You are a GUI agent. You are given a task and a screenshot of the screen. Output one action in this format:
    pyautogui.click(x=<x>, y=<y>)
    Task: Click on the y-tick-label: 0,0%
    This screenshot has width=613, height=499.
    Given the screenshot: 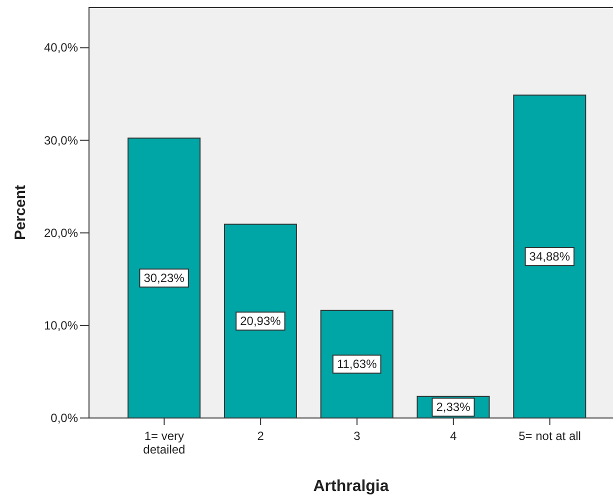 What is the action you would take?
    pyautogui.click(x=64, y=418)
    